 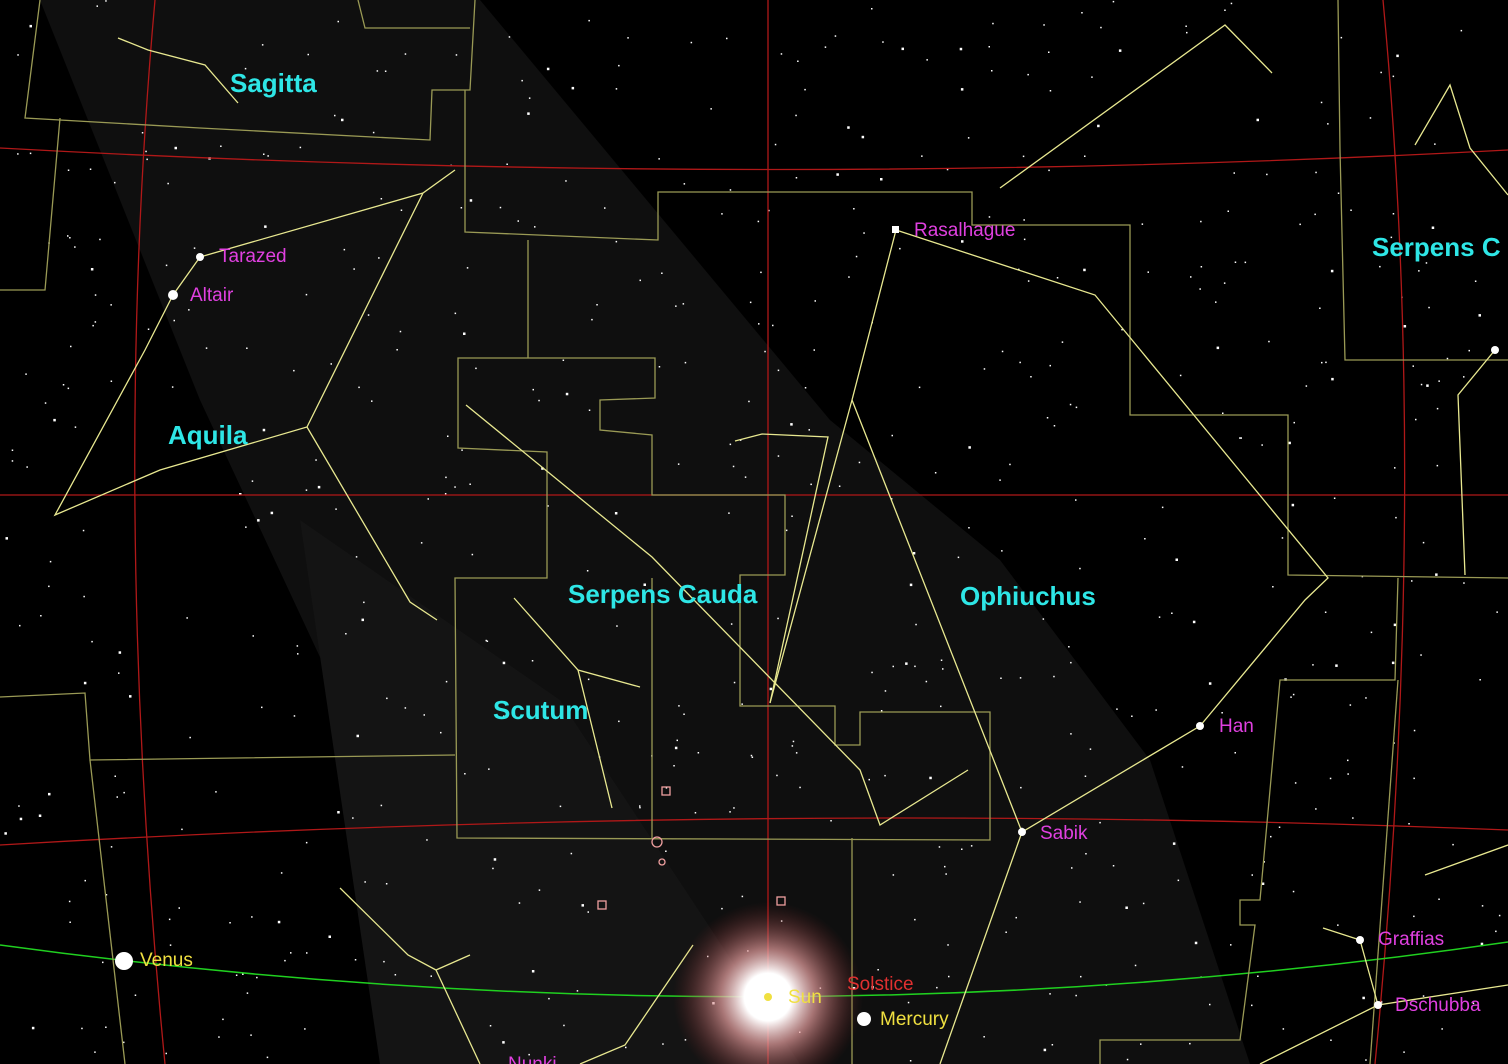 I want to click on sun-glow, so click(x=768, y=983).